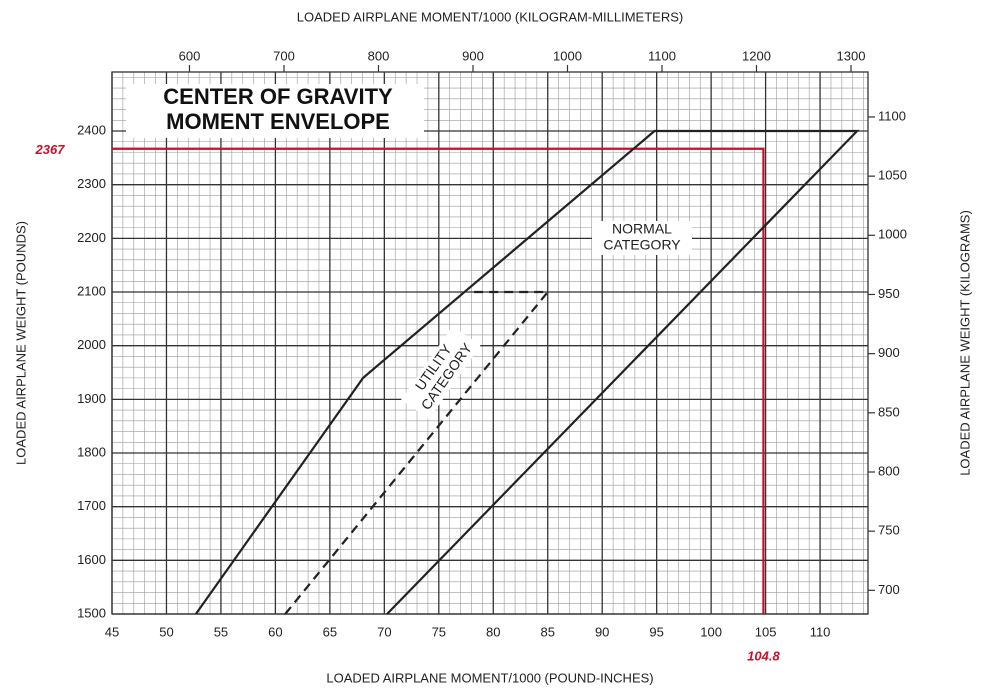 This screenshot has height=690, width=984. Describe the element at coordinates (662, 55) in the screenshot. I see `x2-tick-label: 1100` at that location.